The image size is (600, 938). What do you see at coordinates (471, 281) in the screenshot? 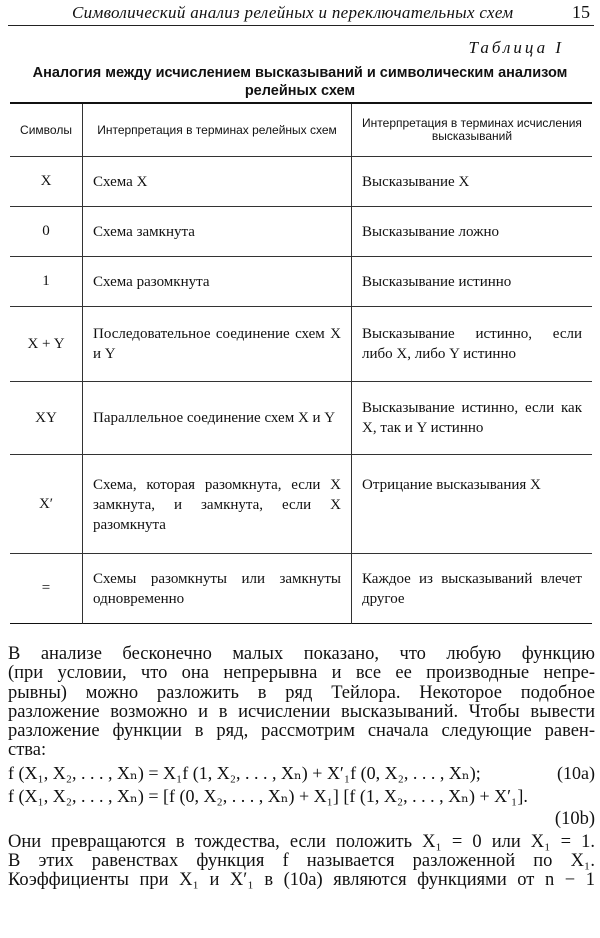
I see `proposition-interpretation-cell: Высказывание истинно` at bounding box center [471, 281].